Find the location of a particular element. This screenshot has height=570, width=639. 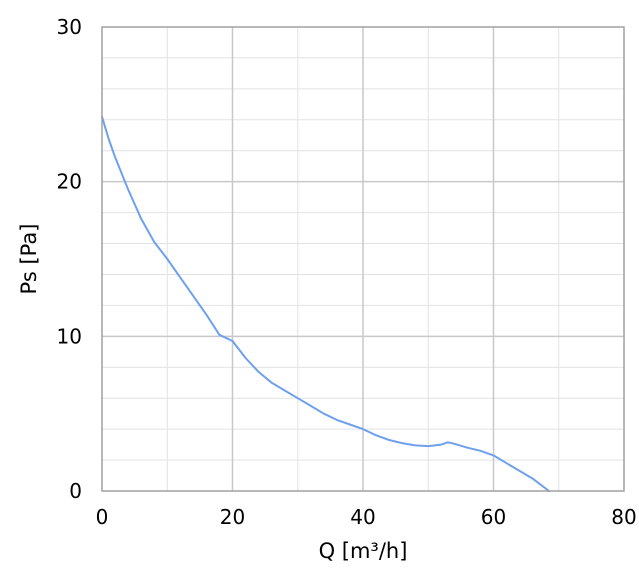

y-tick-labels: 0 10 20 30 is located at coordinates (69, 259).